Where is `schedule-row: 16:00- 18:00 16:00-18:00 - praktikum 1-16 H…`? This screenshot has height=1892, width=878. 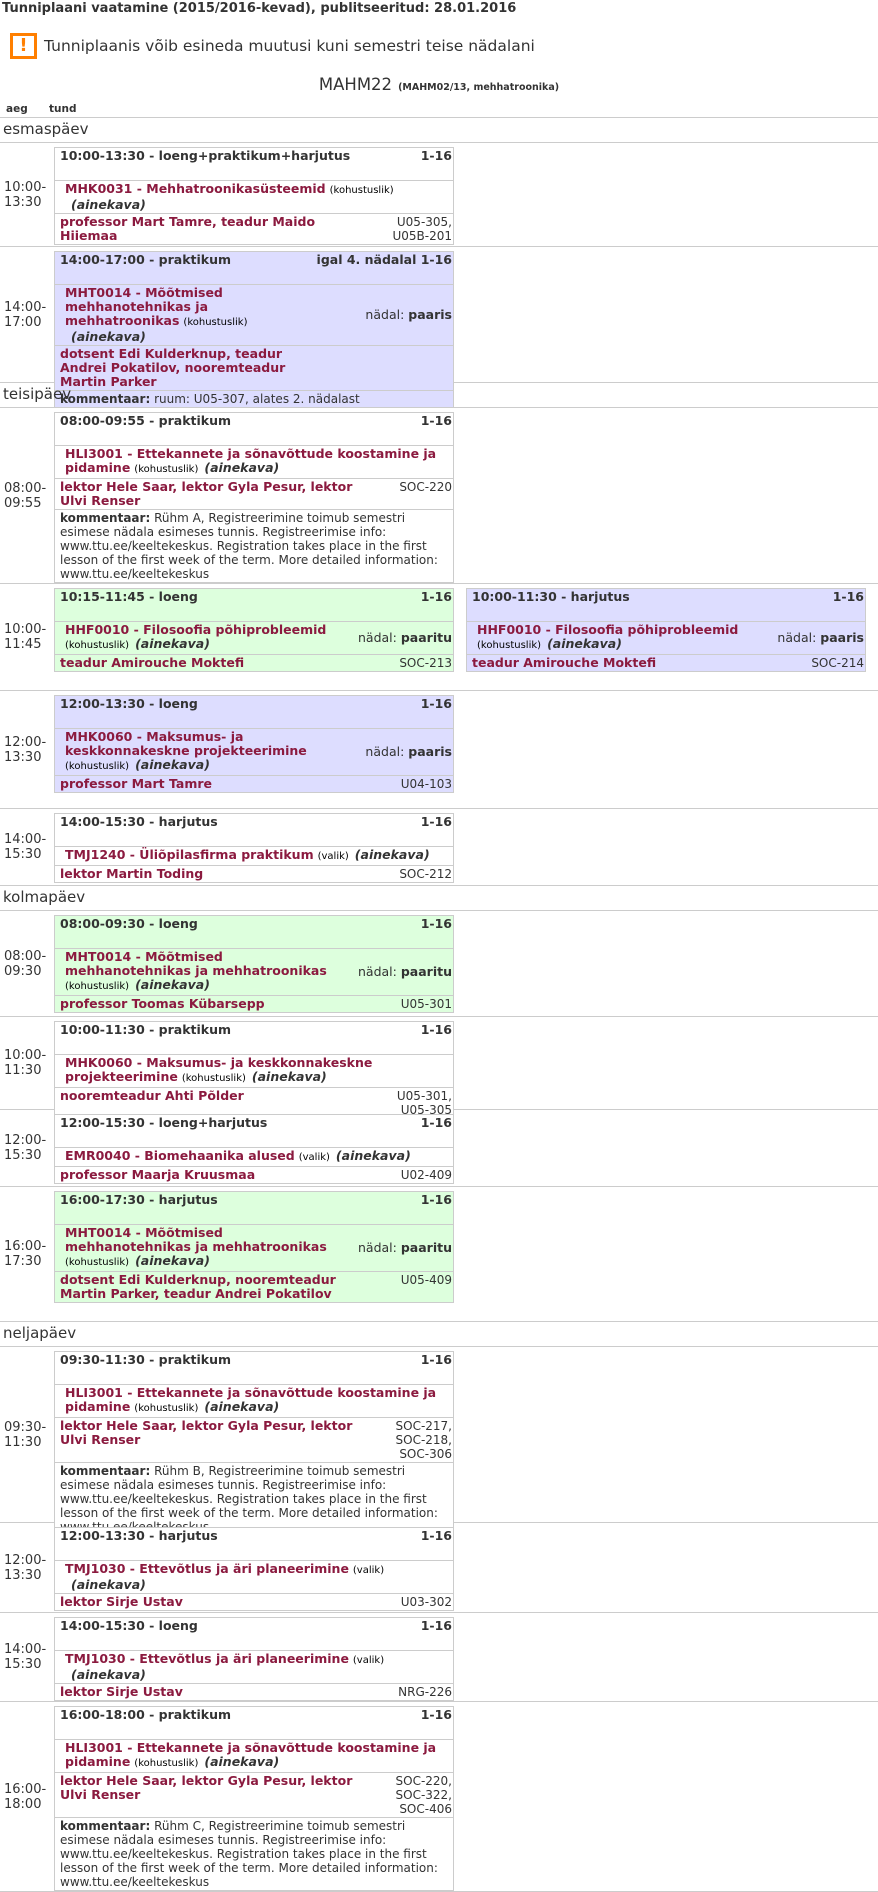 schedule-row: 16:00- 18:00 16:00-18:00 - praktikum 1-16 H… is located at coordinates (439, 1797).